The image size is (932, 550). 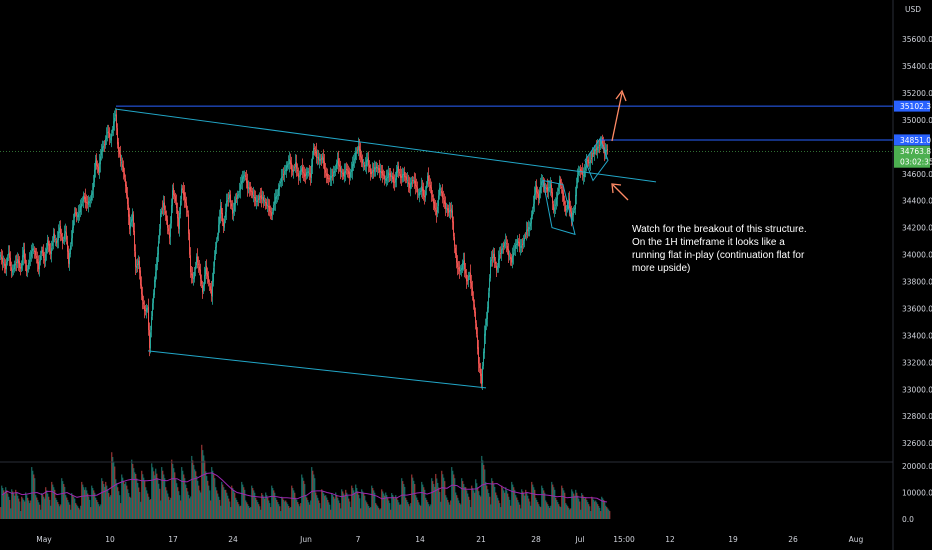 I want to click on descending-trendline, so click(x=386, y=145).